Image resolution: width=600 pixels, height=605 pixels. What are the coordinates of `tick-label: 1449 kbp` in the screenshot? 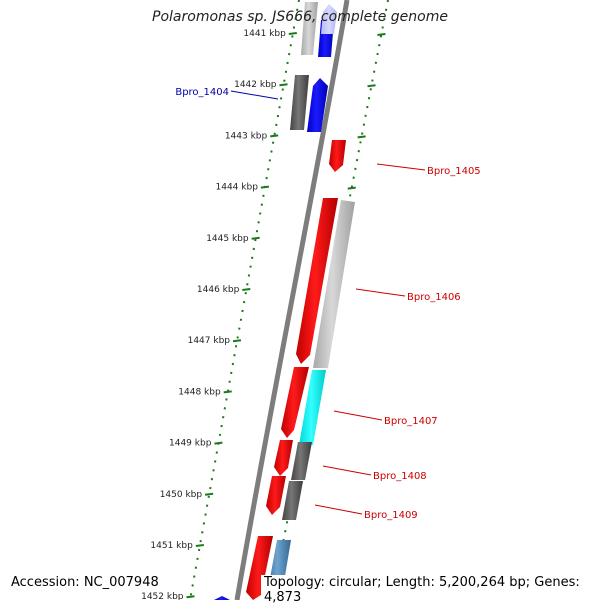 It's located at (190, 444).